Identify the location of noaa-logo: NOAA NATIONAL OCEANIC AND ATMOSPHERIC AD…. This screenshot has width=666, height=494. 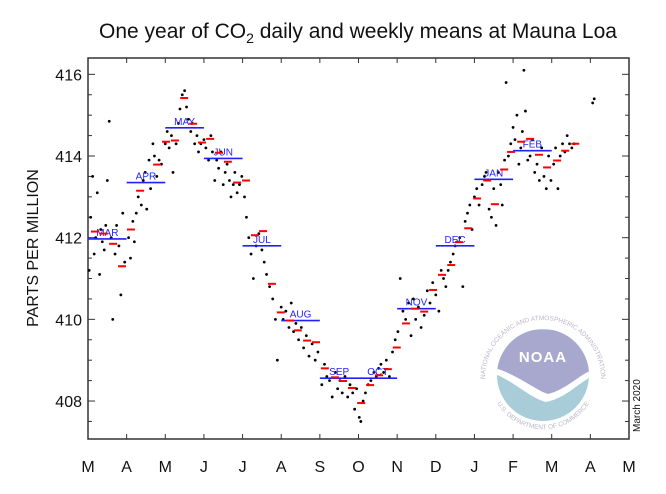
(543, 373).